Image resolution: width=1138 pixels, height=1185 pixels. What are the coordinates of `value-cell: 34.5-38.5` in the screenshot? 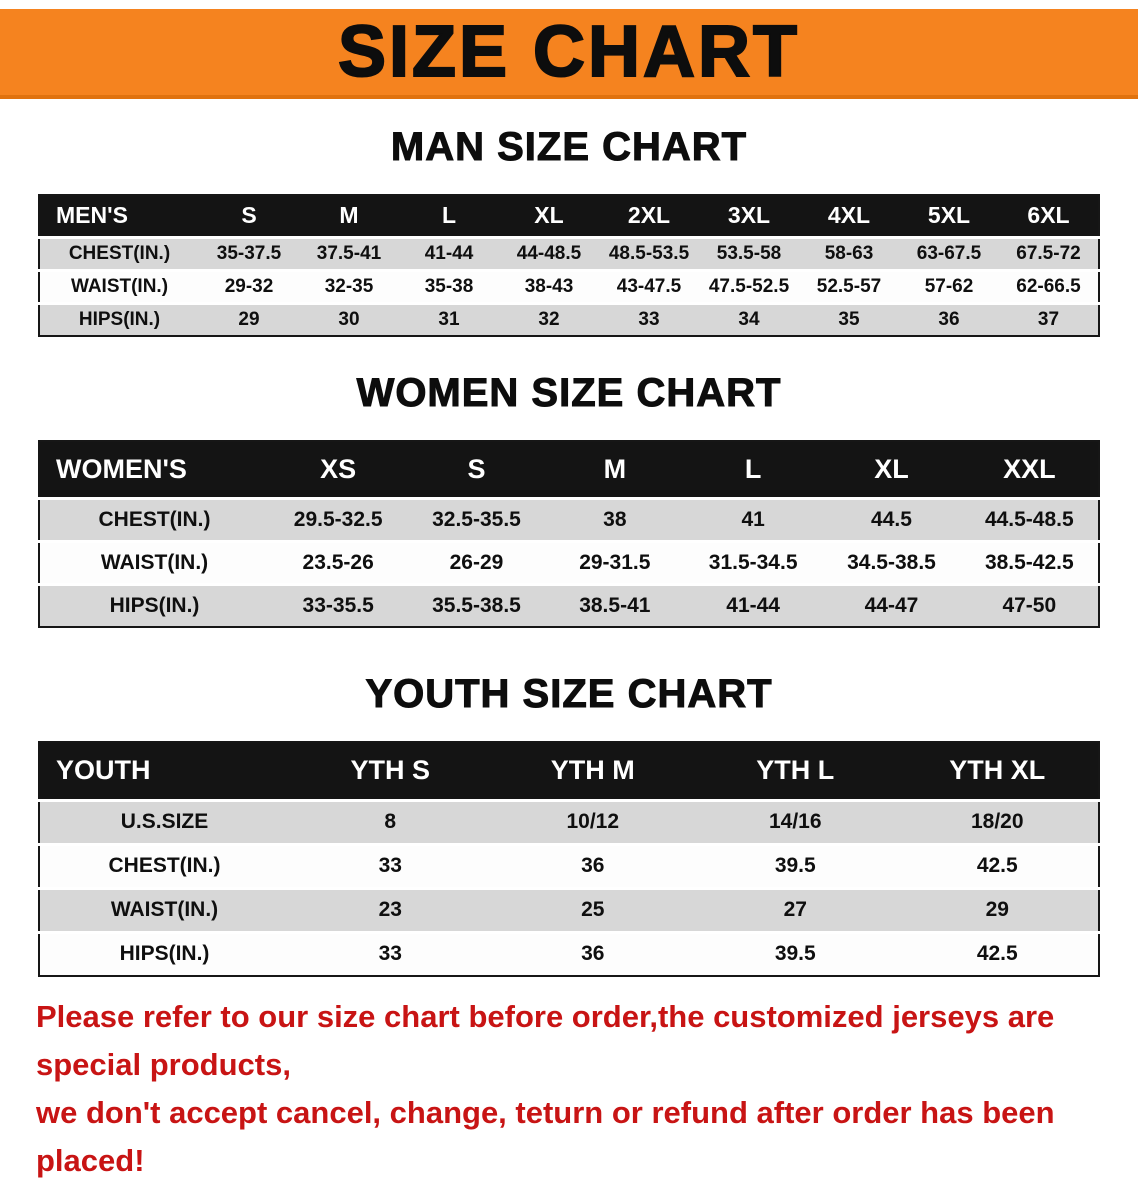 It's located at (891, 562).